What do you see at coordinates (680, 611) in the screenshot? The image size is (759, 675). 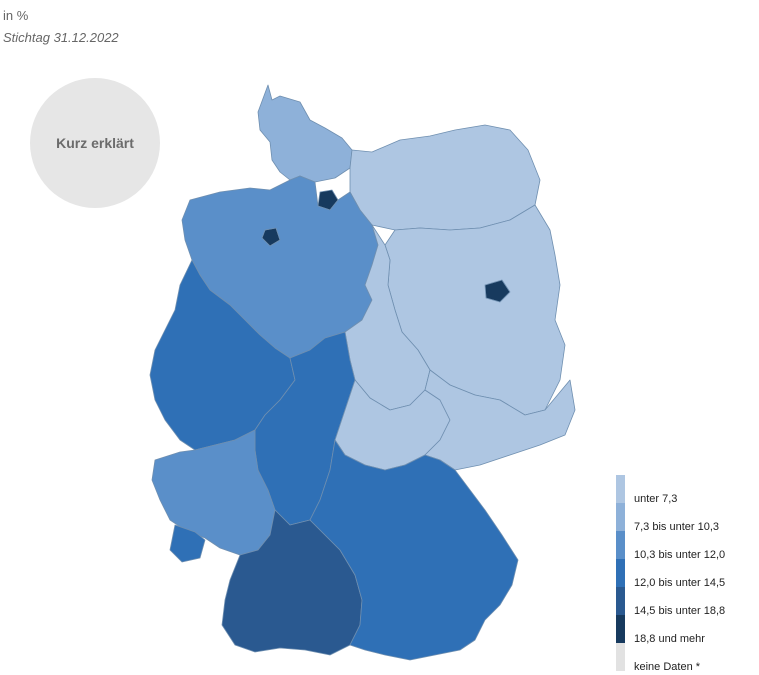 I see `legend-label: 14,5 bis unter 18,8` at bounding box center [680, 611].